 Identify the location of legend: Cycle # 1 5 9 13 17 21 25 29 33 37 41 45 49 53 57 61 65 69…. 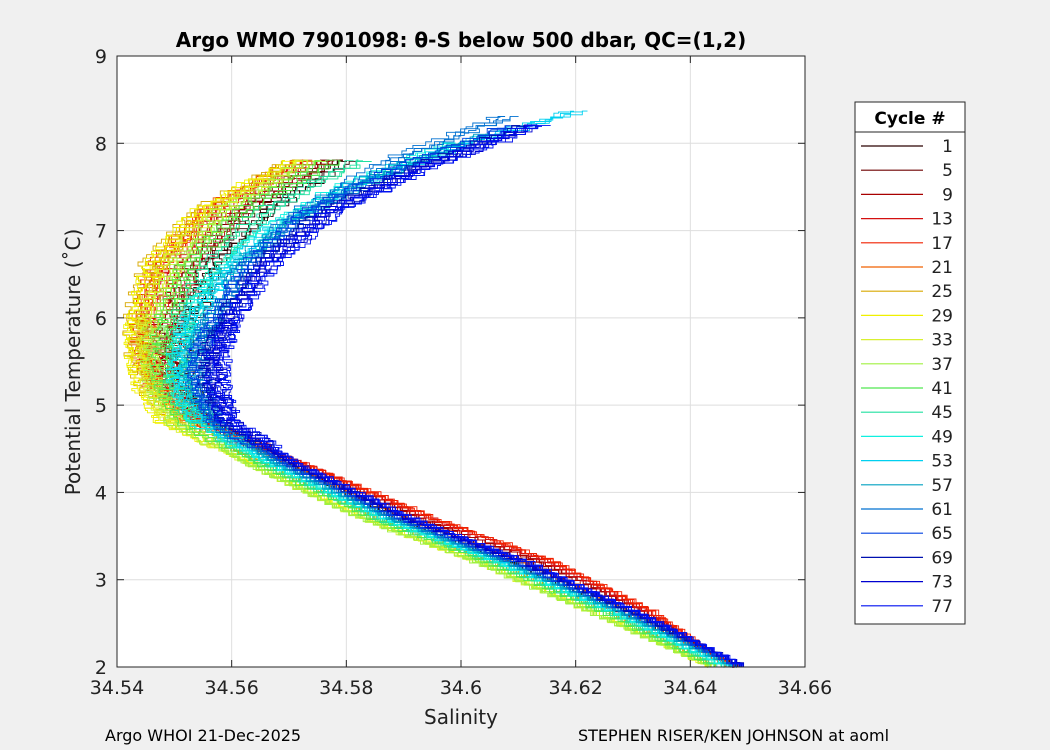
(910, 363).